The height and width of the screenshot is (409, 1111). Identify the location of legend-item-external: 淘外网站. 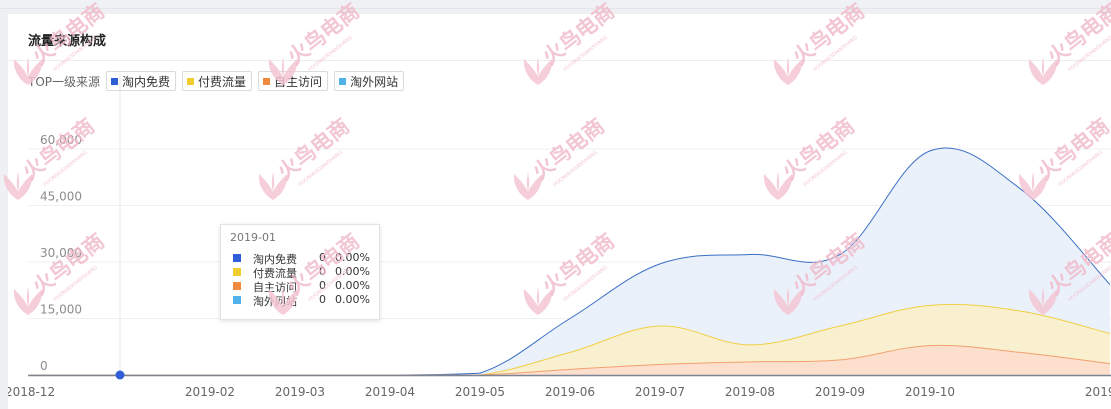
(369, 81).